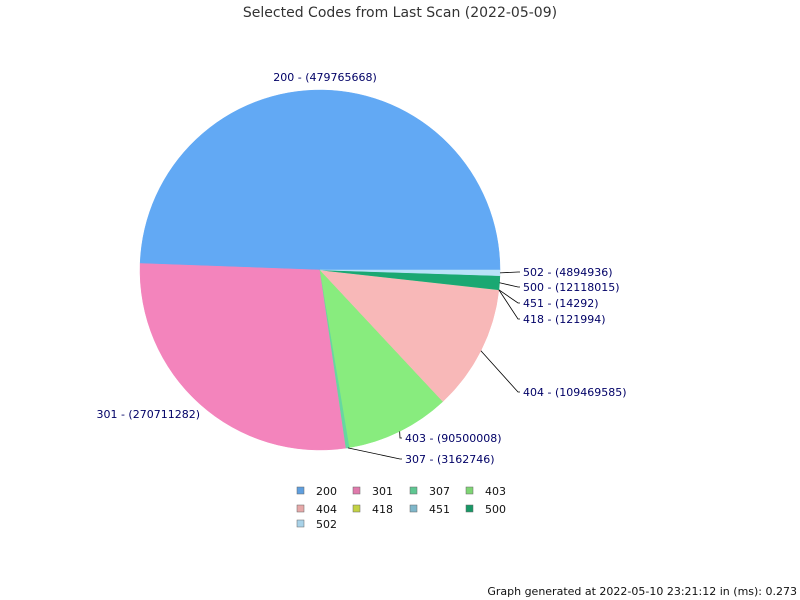 The width and height of the screenshot is (800, 600). I want to click on legend-item-451: 451, so click(429, 509).